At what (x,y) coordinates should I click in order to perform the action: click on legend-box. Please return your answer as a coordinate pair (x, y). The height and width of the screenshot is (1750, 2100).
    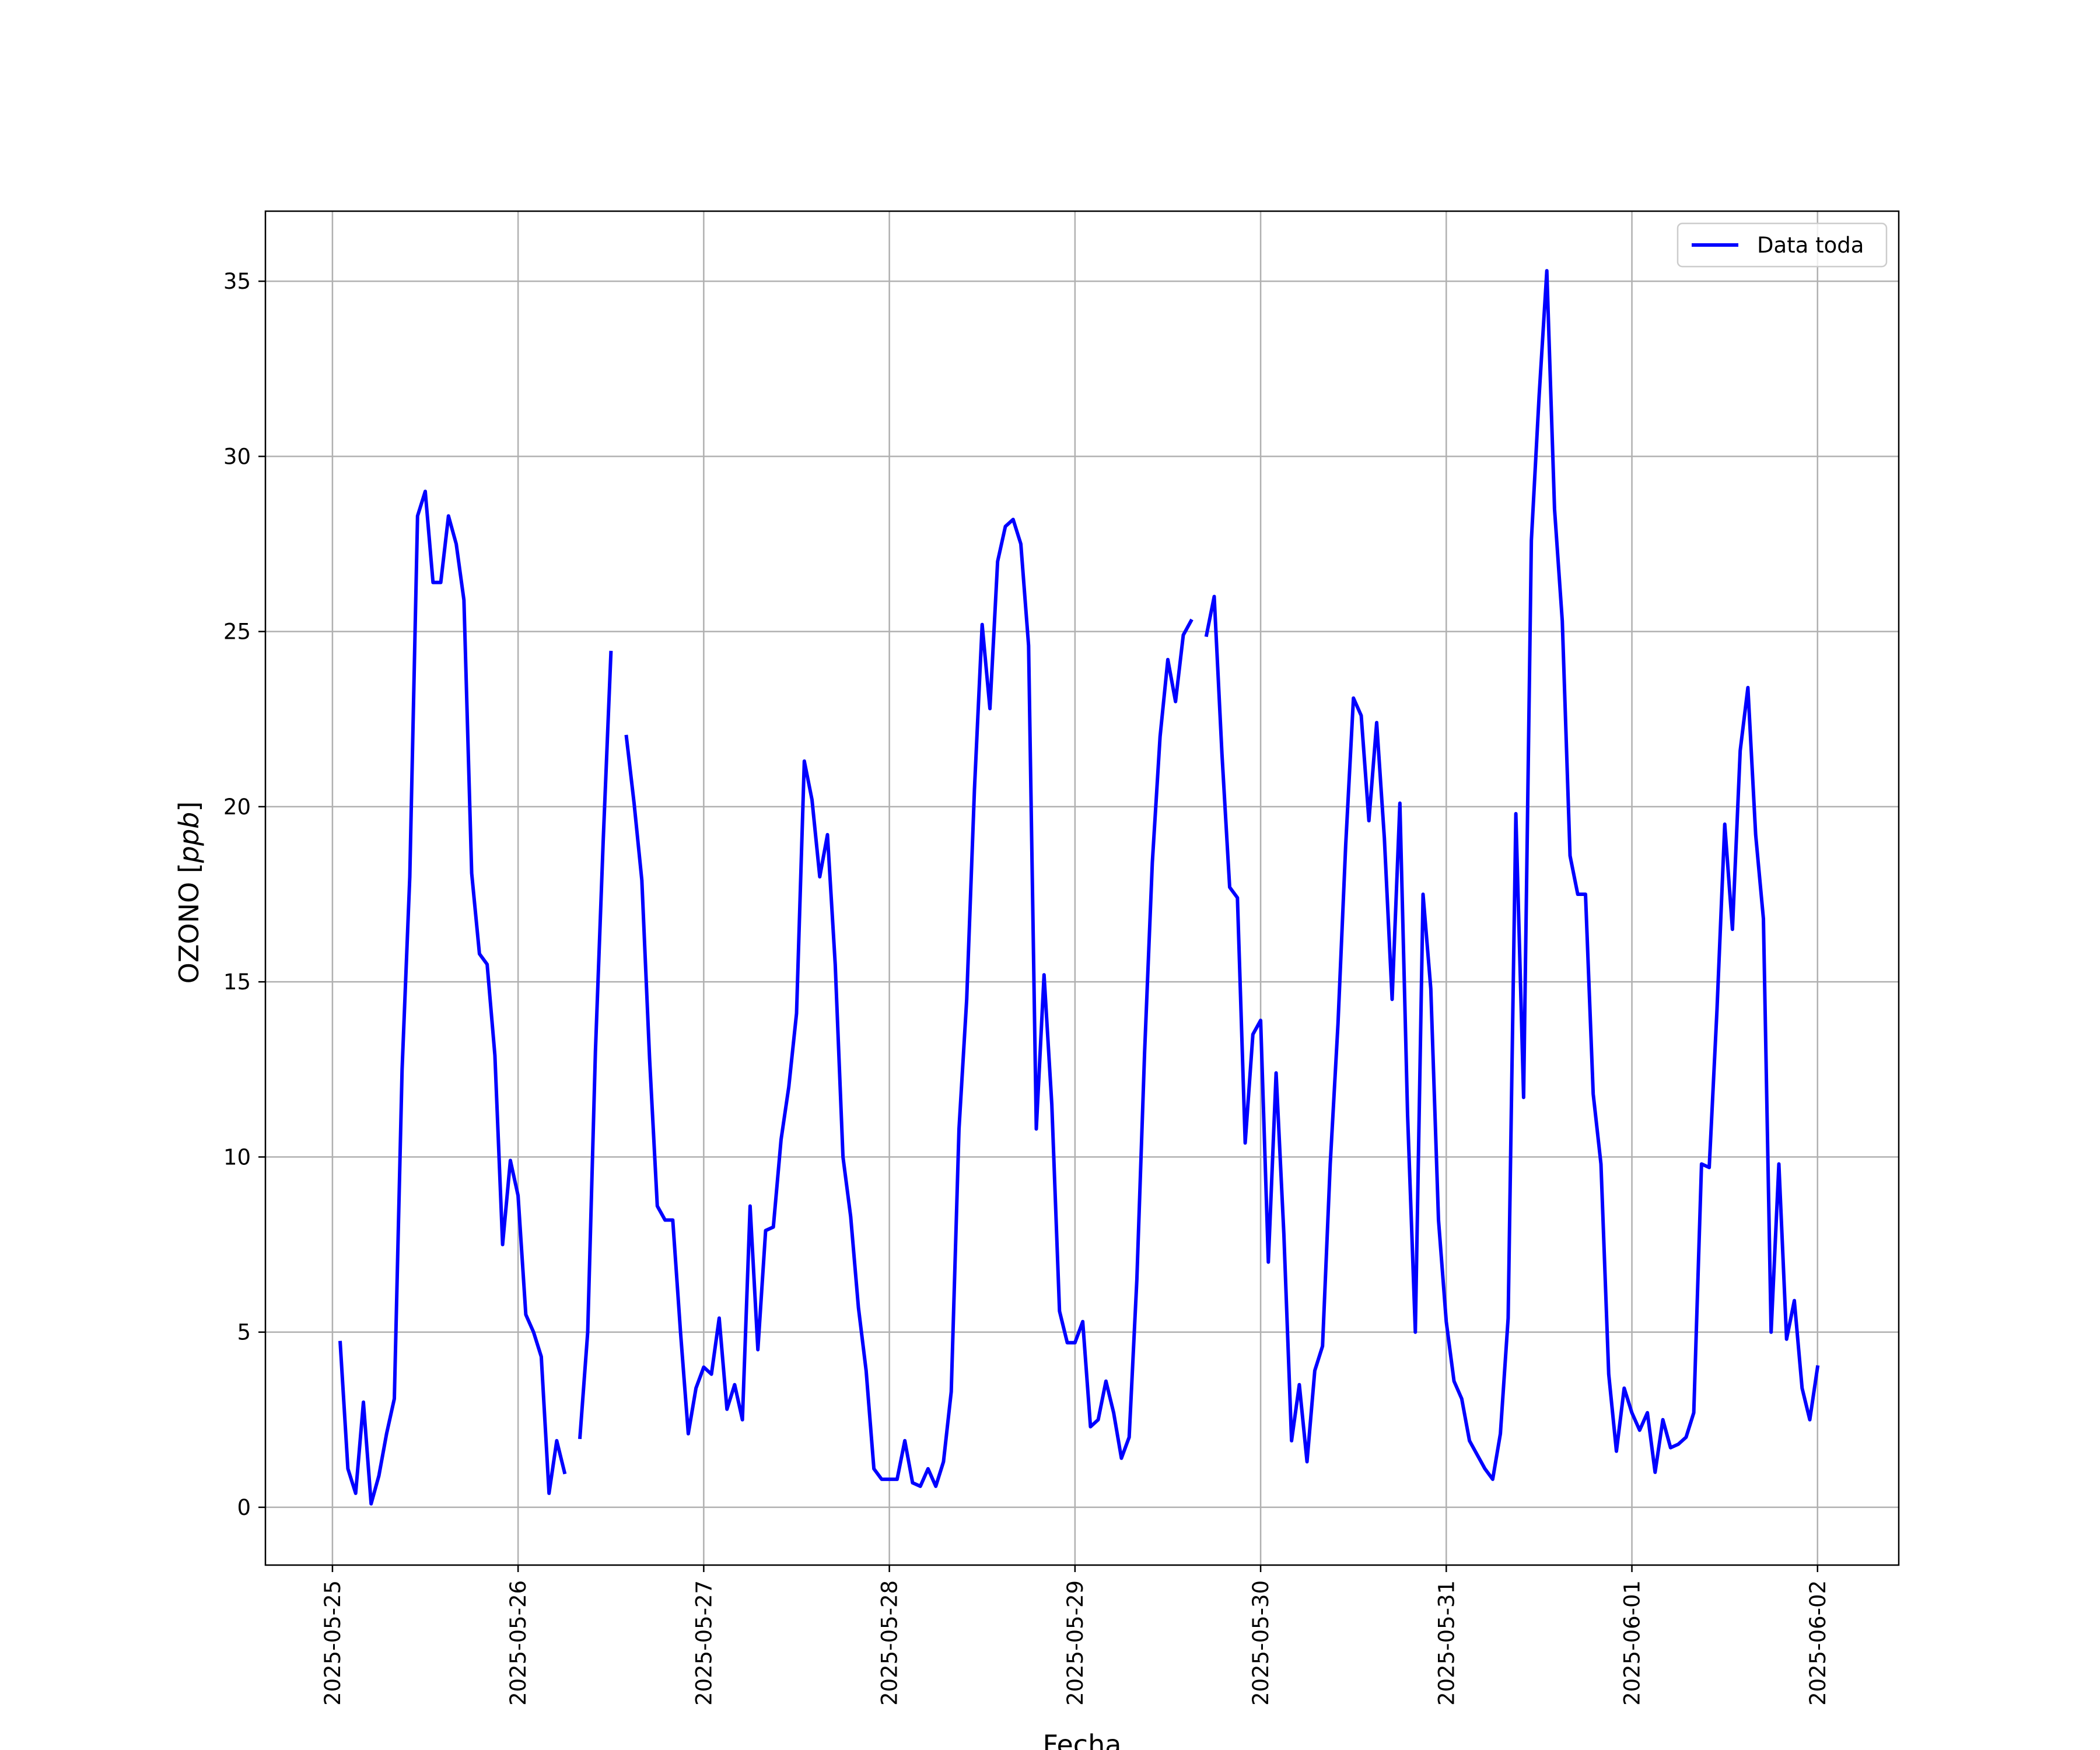
    Looking at the image, I should click on (1782, 245).